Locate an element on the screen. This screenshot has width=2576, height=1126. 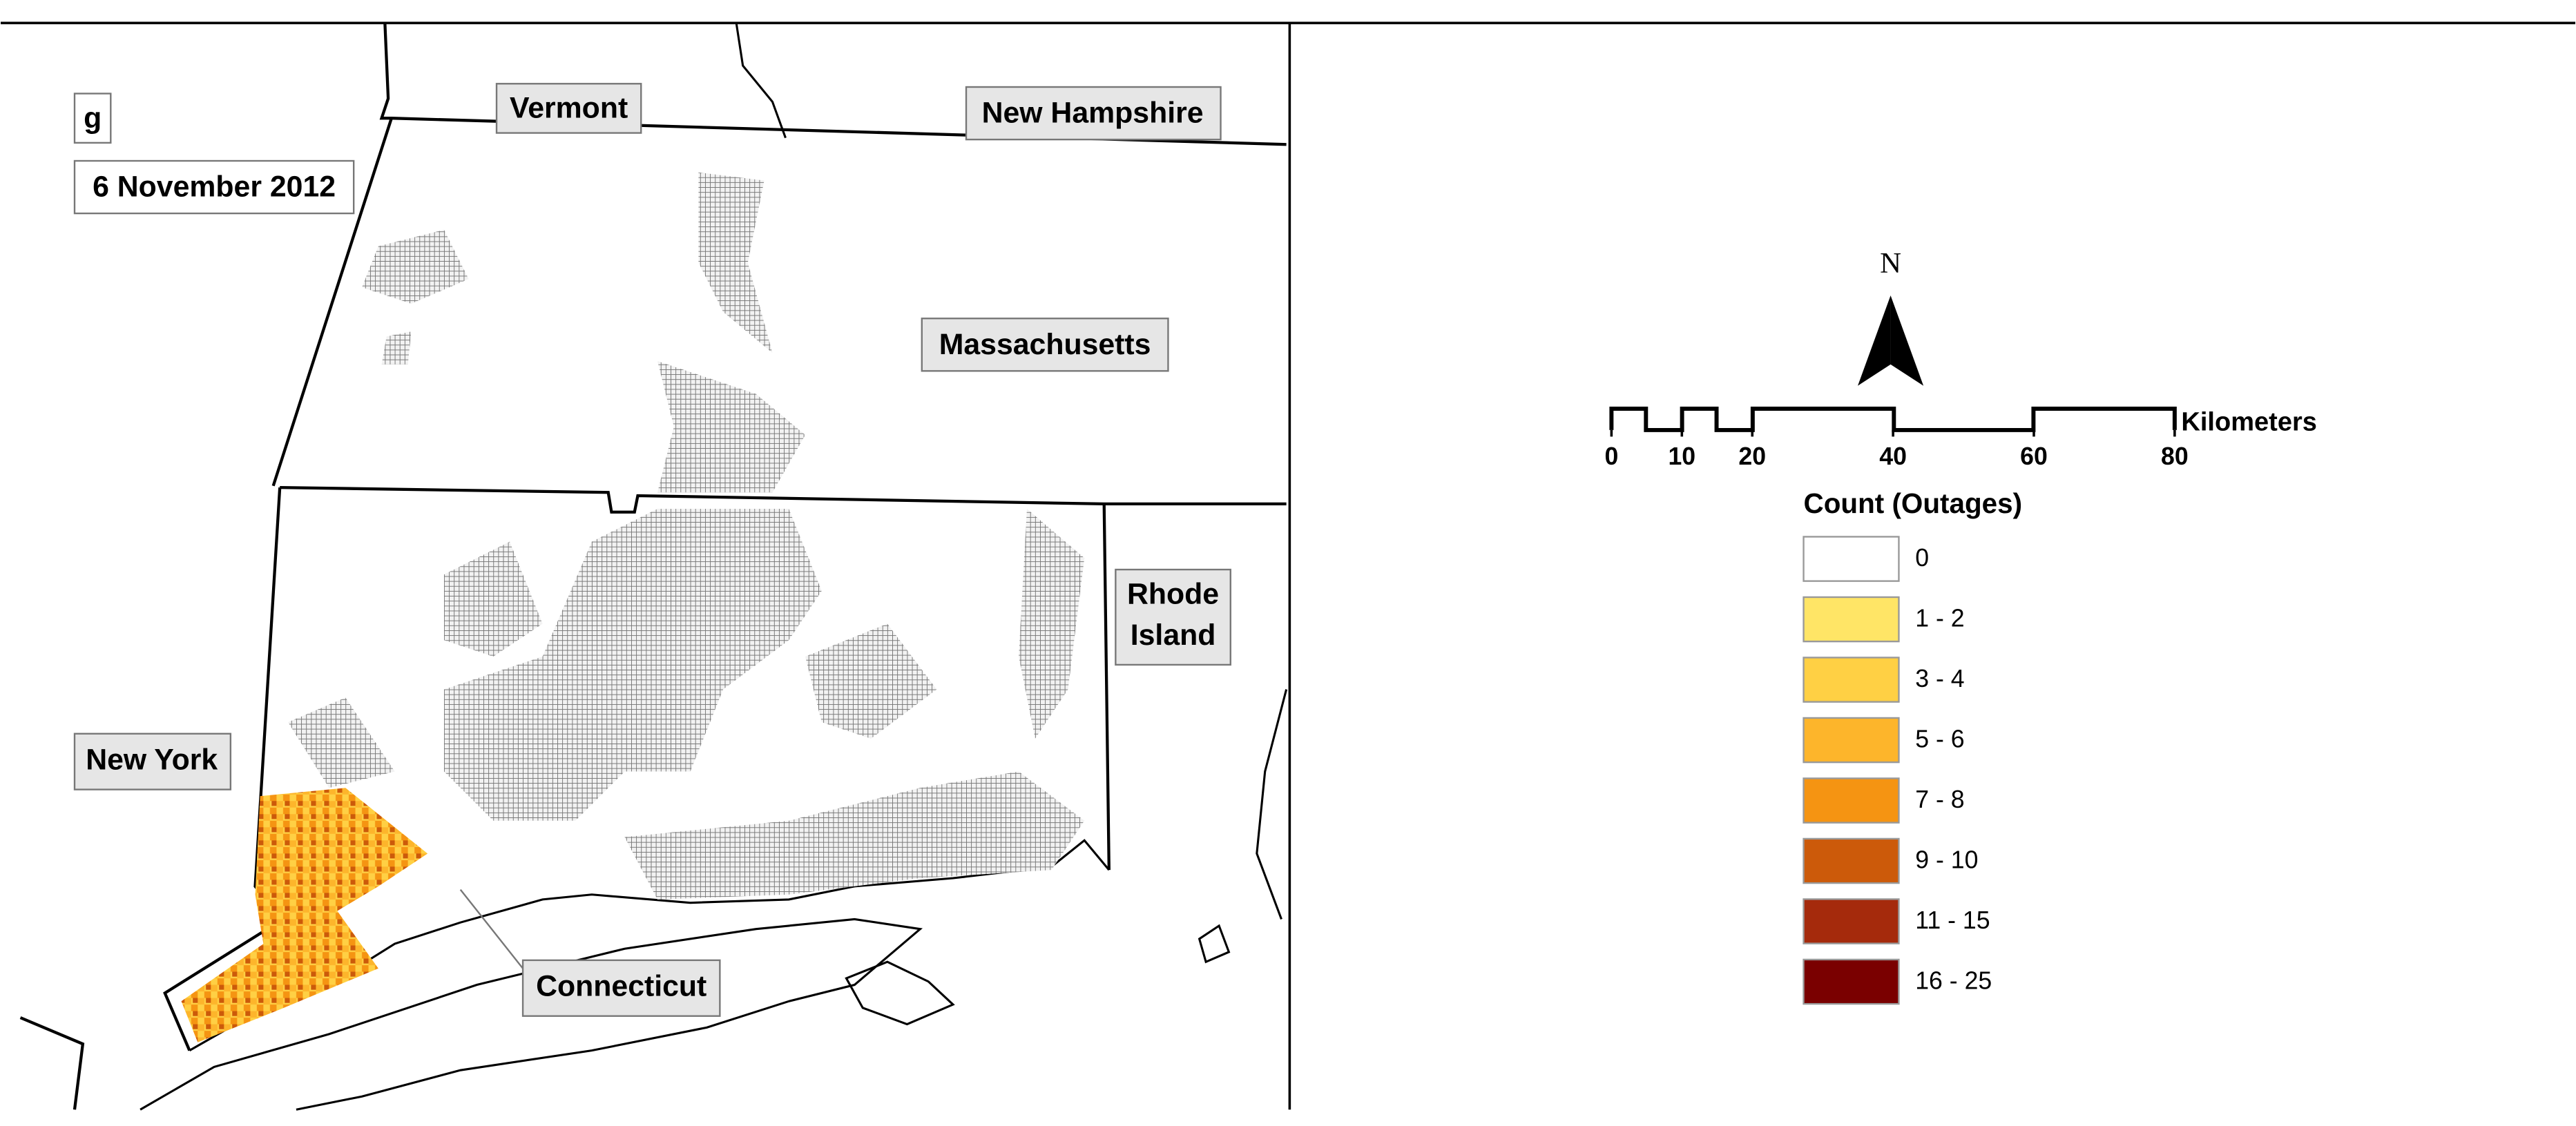
scale-tick-label: 0 is located at coordinates (1611, 456).